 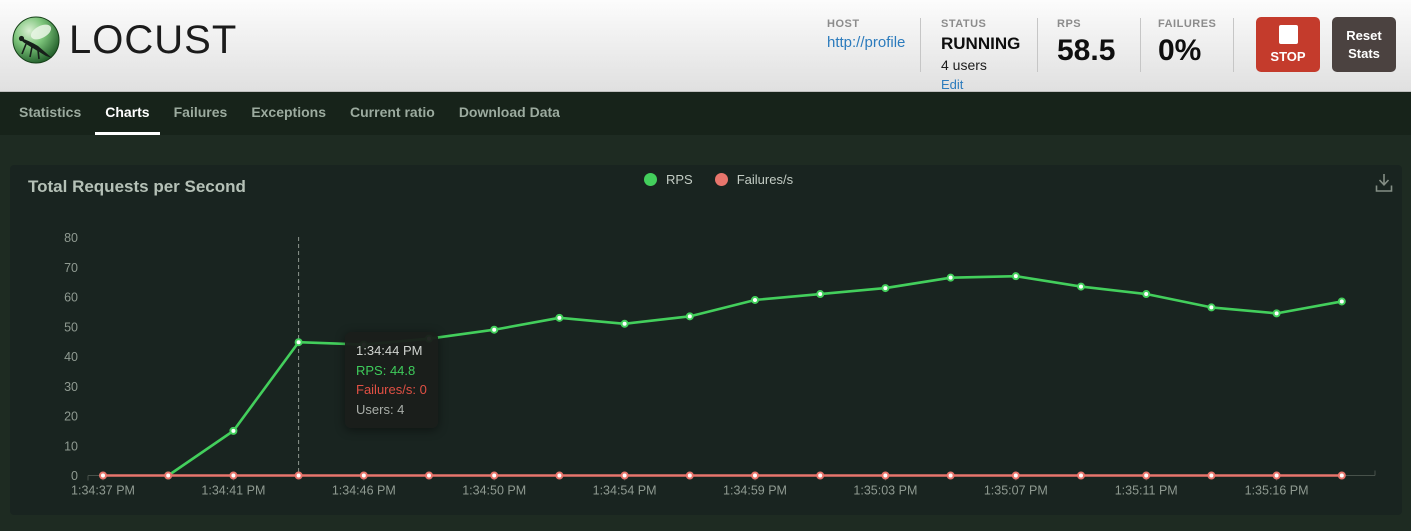 I want to click on failures-legend-dot-icon, so click(x=721, y=179).